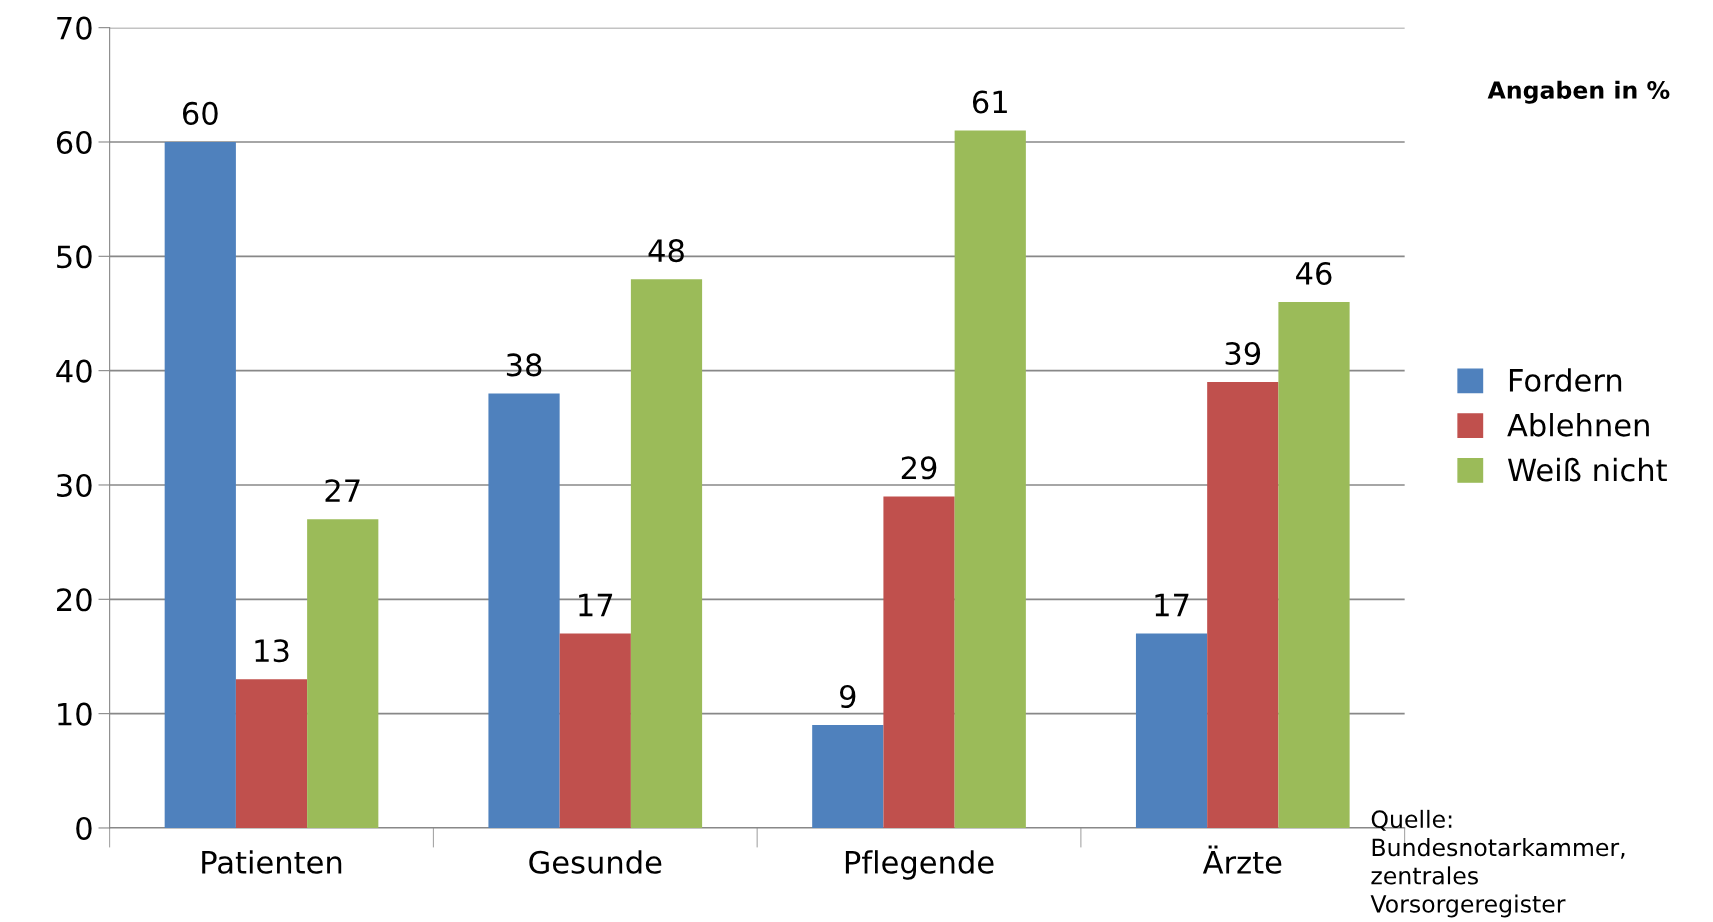 The image size is (1713, 922). I want to click on data-label: 29, so click(919, 468).